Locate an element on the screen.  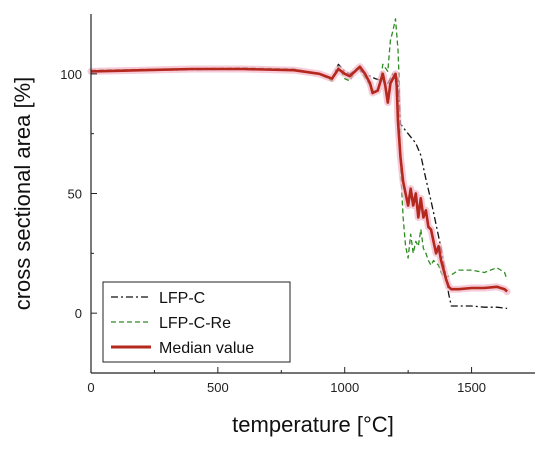
y-tick-label: 0 is located at coordinates (78, 313).